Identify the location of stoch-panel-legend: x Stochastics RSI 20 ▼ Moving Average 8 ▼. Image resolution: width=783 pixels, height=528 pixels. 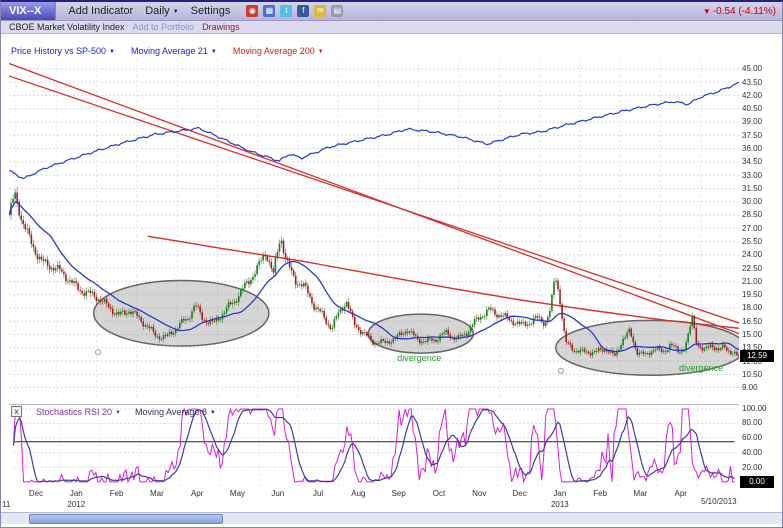
(113, 411).